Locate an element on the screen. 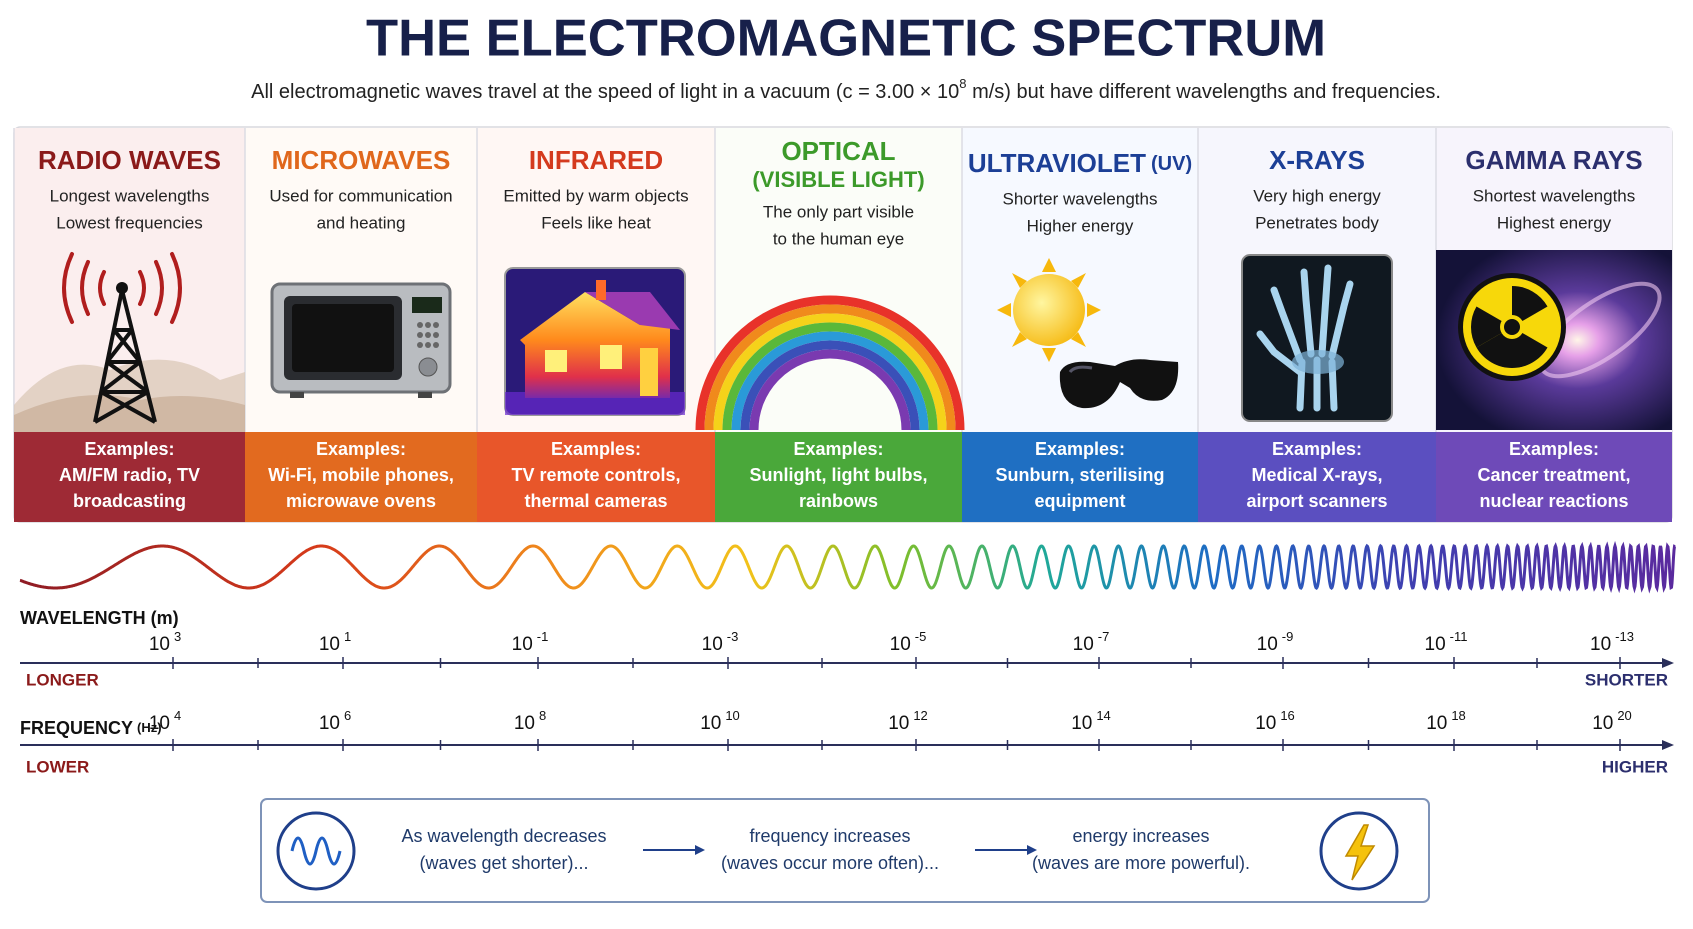  tick-label: 10 -11 is located at coordinates (1446, 642).